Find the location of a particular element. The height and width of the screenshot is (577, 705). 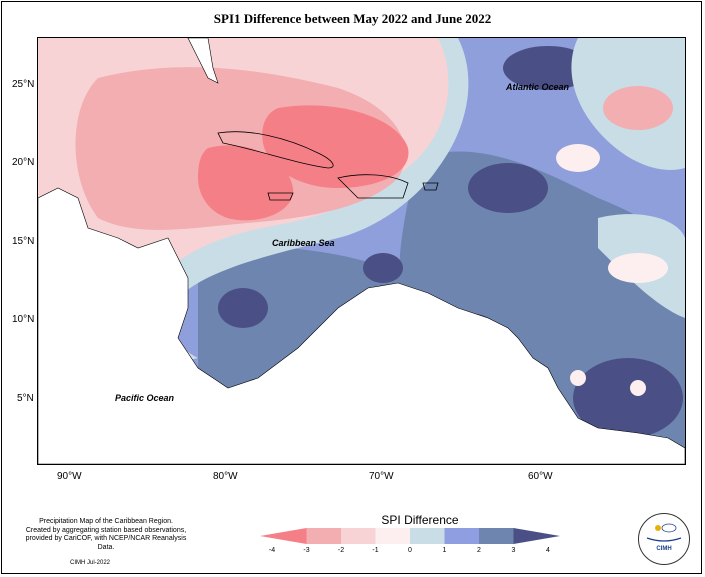

field-level-m3-north is located at coordinates (335, 146).